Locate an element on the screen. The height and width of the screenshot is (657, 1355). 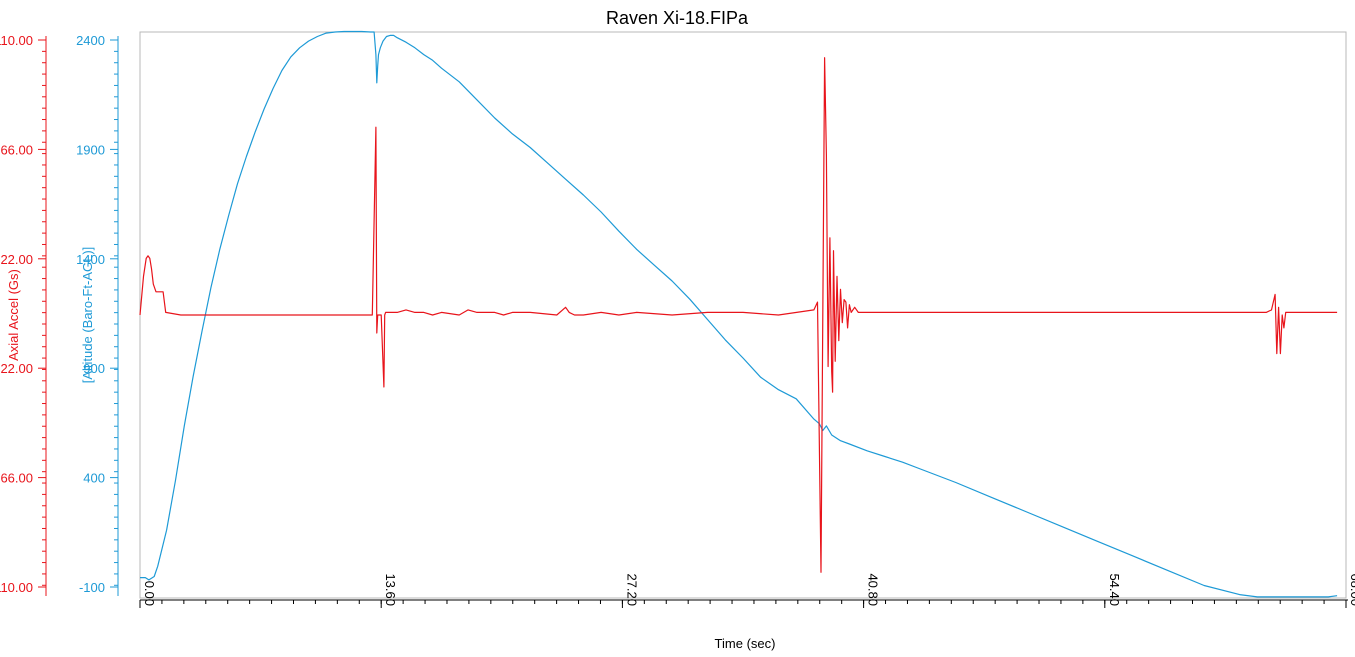
y-axis-axial-accel: 110.00 66.00 22.00 -22.00 -66.00 -110.00 is located at coordinates (23, 314).